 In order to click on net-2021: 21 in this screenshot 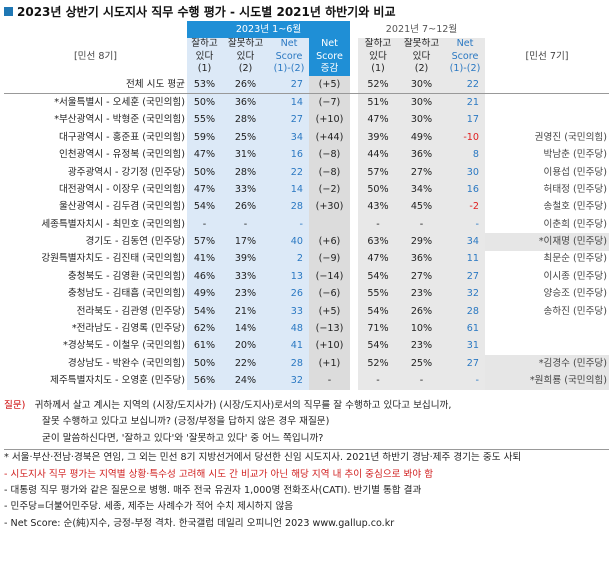, I will do `click(465, 102)`.